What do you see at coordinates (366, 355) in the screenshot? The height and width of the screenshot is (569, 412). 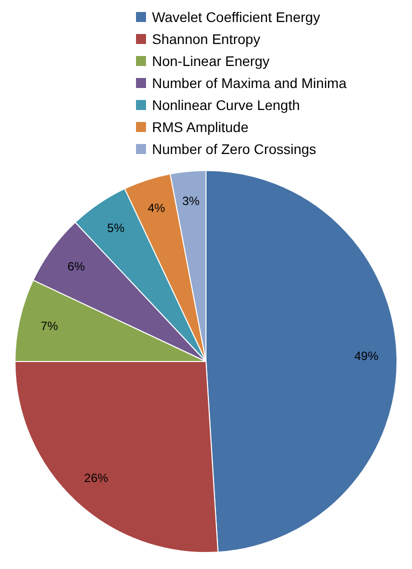 I see `data-label: 49%` at bounding box center [366, 355].